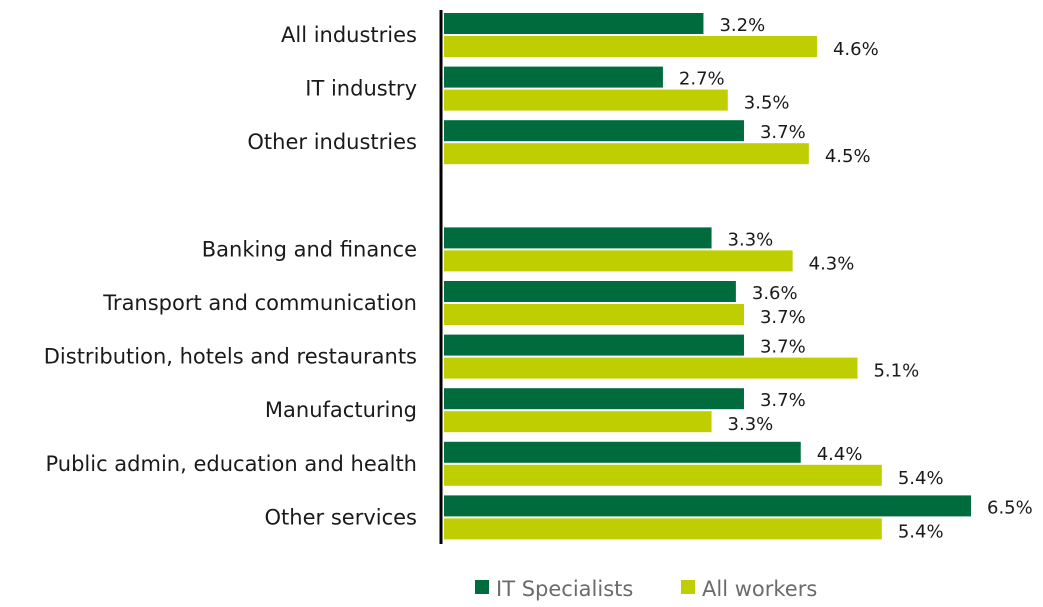 This screenshot has width=1043, height=607. I want to click on category-label-other-industries: Other industries, so click(332, 142).